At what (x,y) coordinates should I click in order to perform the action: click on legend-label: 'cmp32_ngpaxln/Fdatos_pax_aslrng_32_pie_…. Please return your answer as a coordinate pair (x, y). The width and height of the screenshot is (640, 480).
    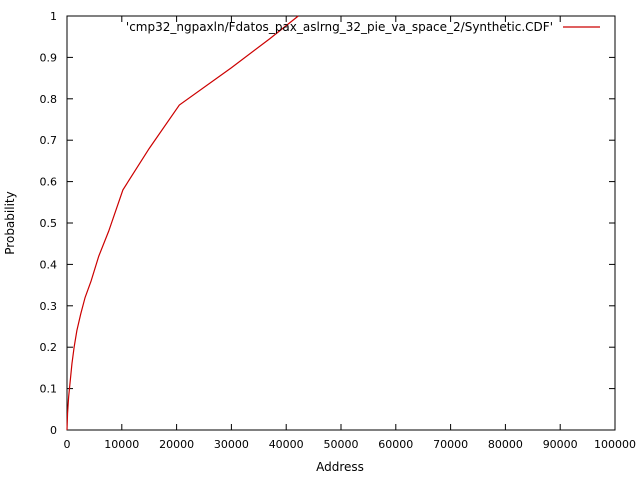
    Looking at the image, I should click on (339, 27).